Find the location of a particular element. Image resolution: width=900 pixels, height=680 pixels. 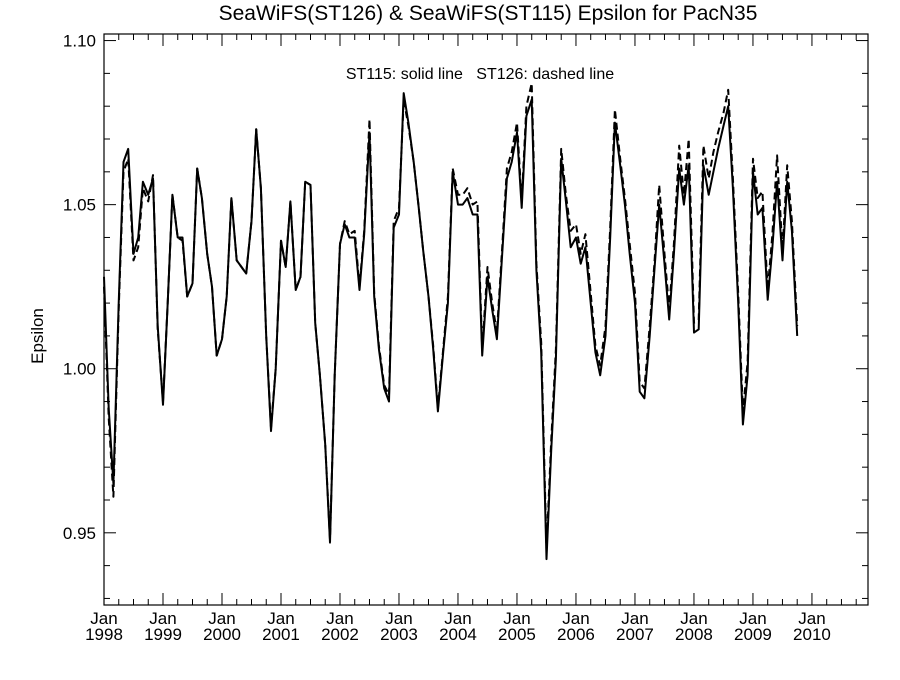

y-tick-label: 1.10 is located at coordinates (79, 41).